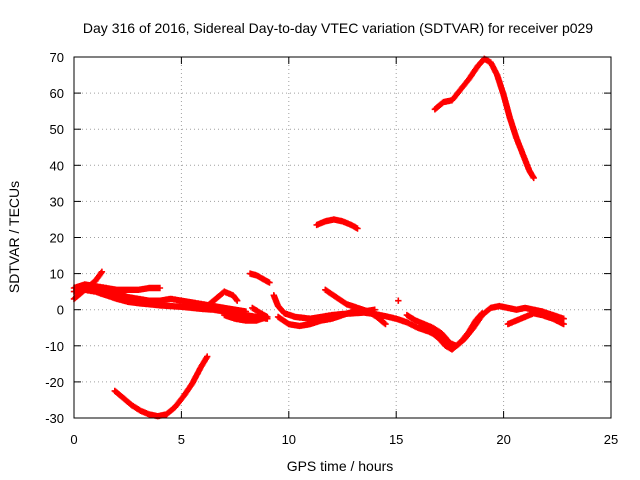  Describe the element at coordinates (57, 201) in the screenshot. I see `y-tick-label: 30` at that location.